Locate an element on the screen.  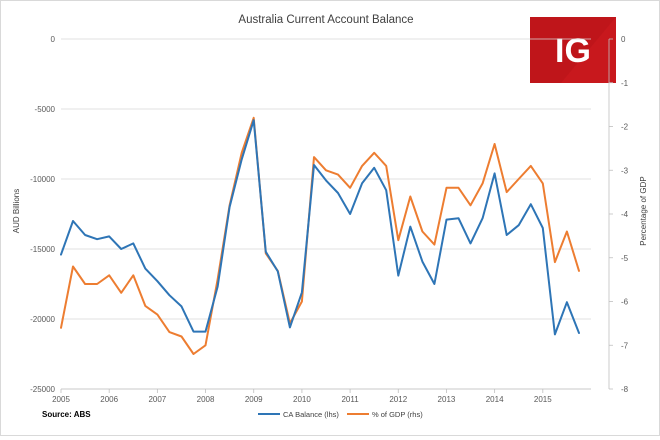
left-tick-label: 0 is located at coordinates (53, 39).